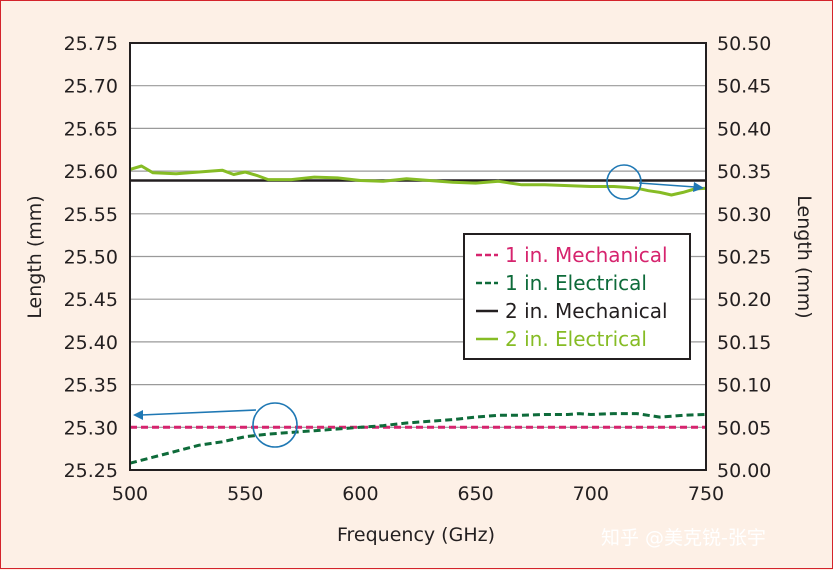 The width and height of the screenshot is (833, 570). What do you see at coordinates (35, 256) in the screenshot?
I see `left-y-axis-title: Length (mm)` at bounding box center [35, 256].